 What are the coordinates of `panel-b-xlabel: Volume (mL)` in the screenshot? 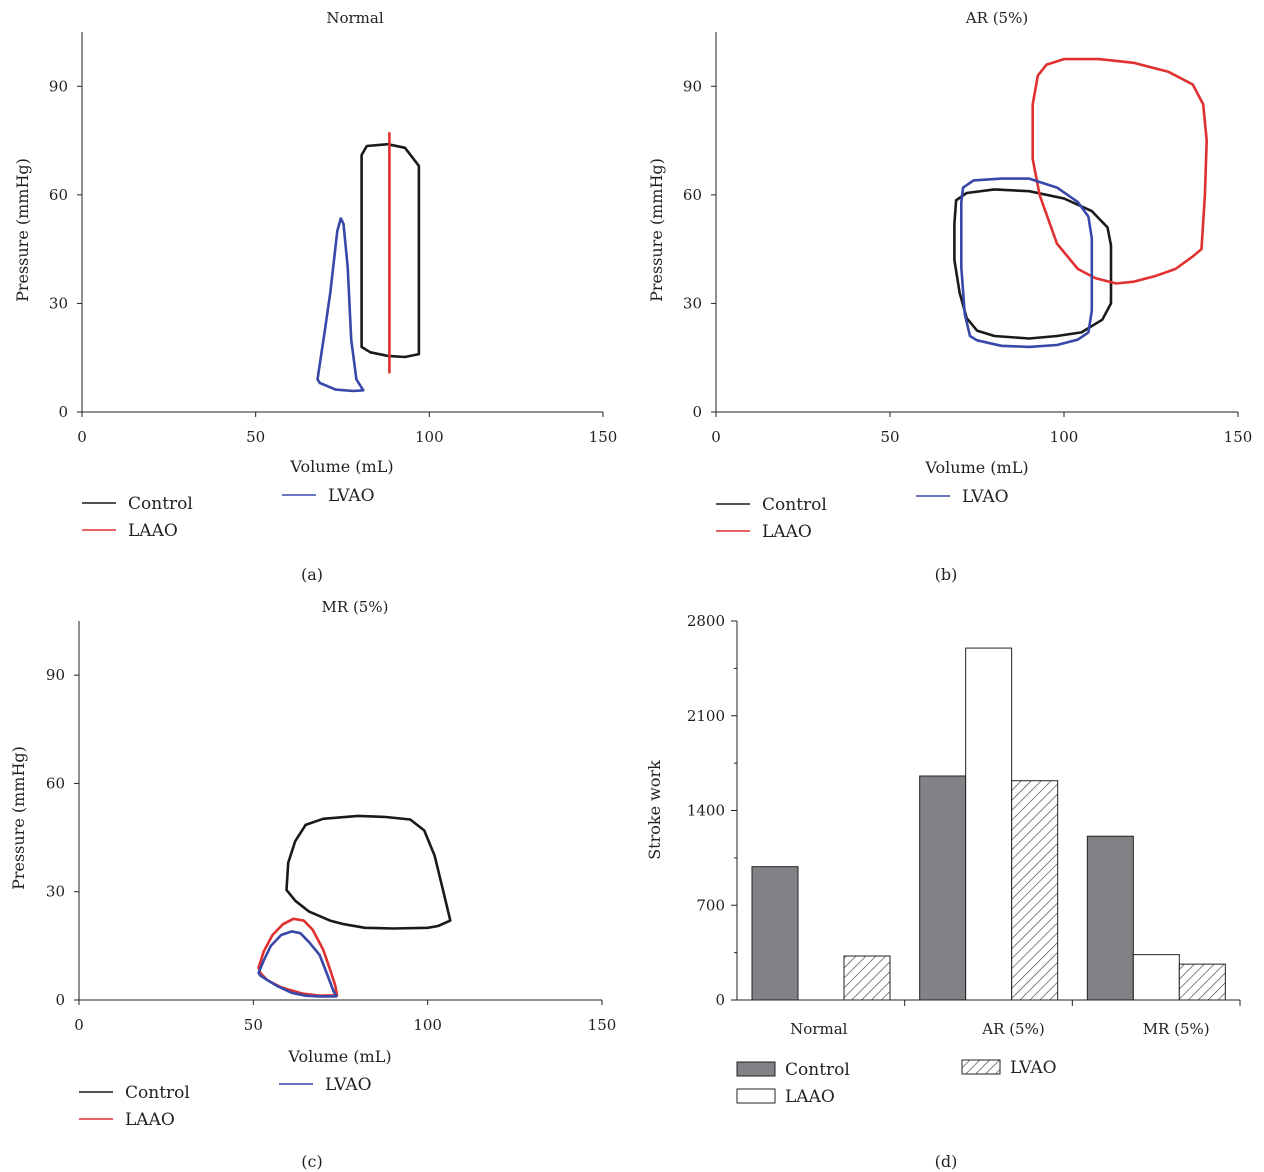 It's located at (976, 467).